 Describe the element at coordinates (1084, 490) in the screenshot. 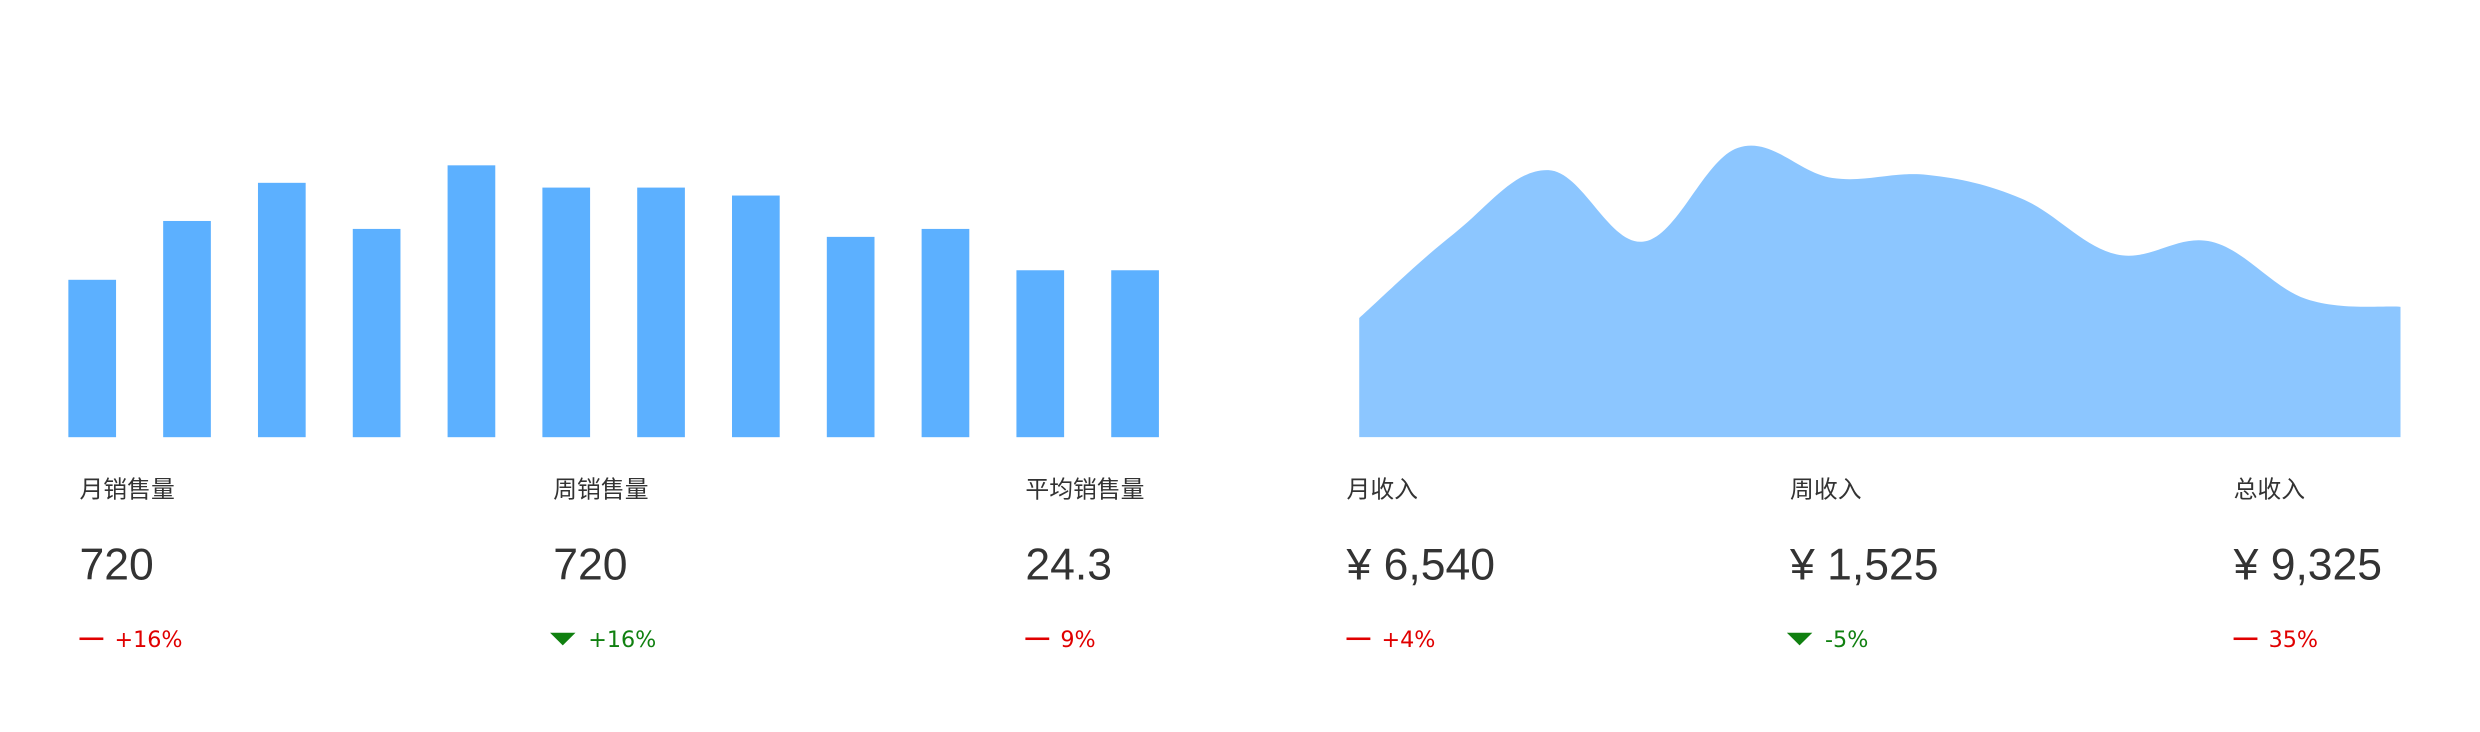

I see `stat-label: 平均销售量` at that location.